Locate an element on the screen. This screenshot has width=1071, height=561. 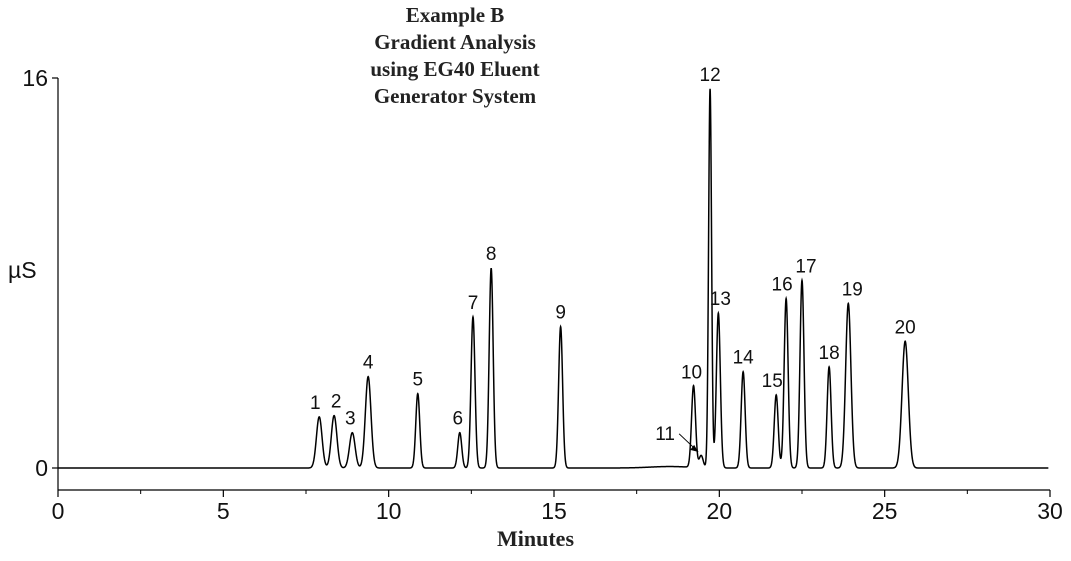
chart-title-line-1: Example B is located at coordinates (455, 15).